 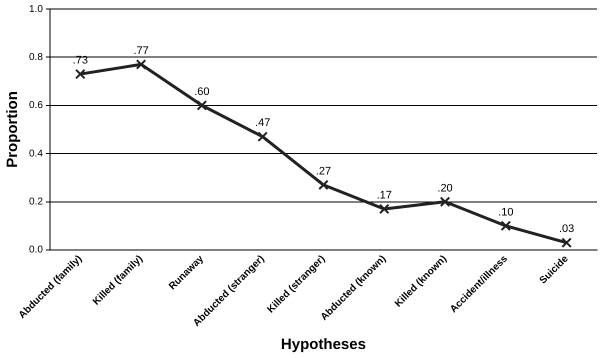 I want to click on y-axis-title: Proportion, so click(x=13, y=129).